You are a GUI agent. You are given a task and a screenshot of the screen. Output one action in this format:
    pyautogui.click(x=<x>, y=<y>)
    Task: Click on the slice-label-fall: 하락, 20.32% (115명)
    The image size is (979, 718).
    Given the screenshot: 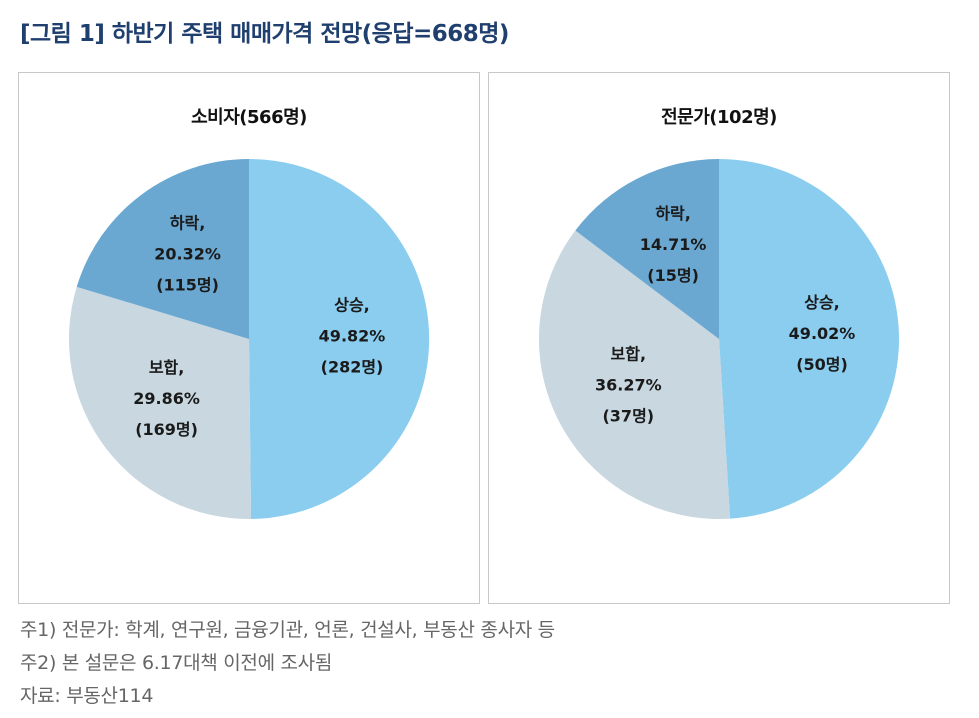 What is the action you would take?
    pyautogui.click(x=187, y=253)
    